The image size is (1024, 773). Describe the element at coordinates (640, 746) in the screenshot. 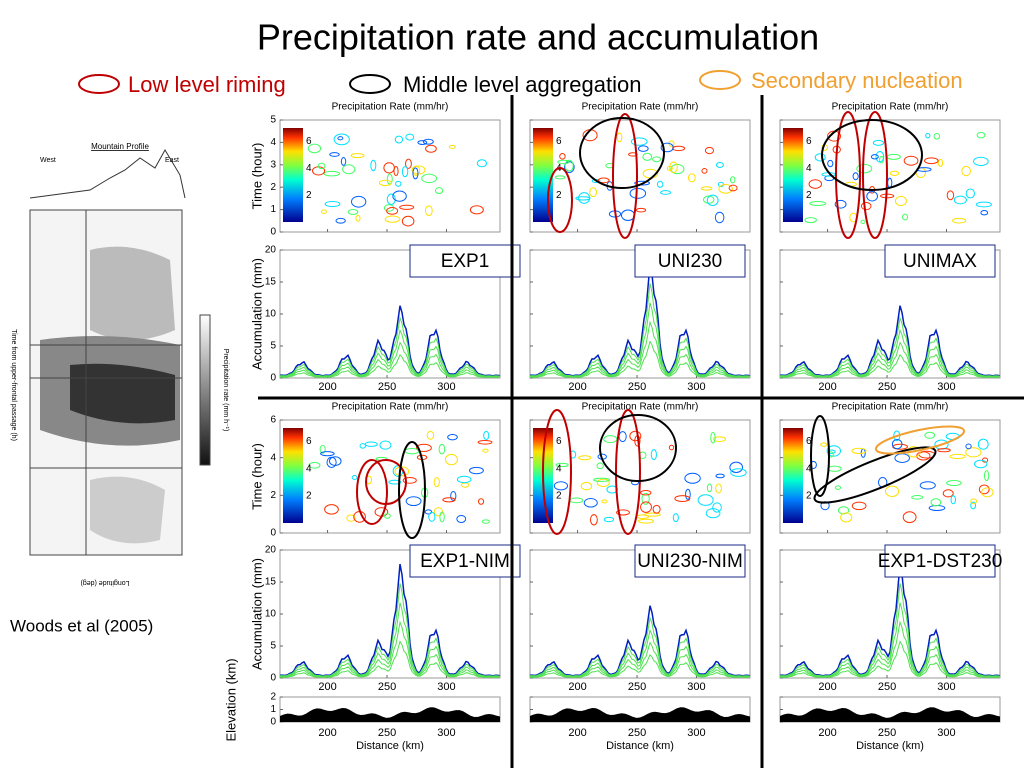

I see `x-axis-label: Distance (km)` at that location.